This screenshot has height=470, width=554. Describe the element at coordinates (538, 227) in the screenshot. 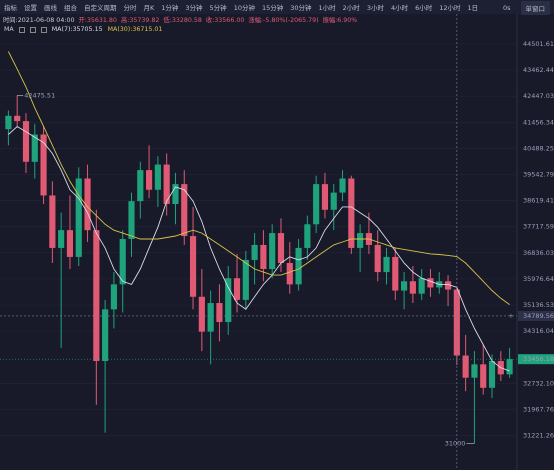

I see `y-tick-label: 37717.59` at that location.